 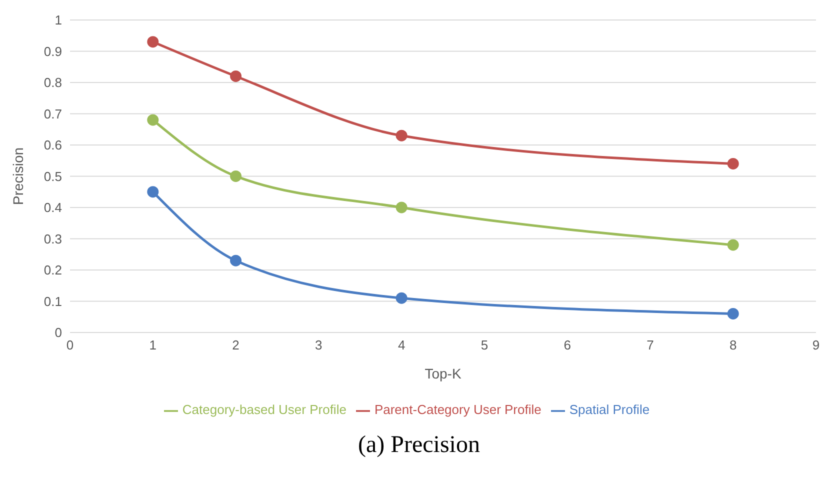 I want to click on x-tick-label: 6, so click(x=567, y=345).